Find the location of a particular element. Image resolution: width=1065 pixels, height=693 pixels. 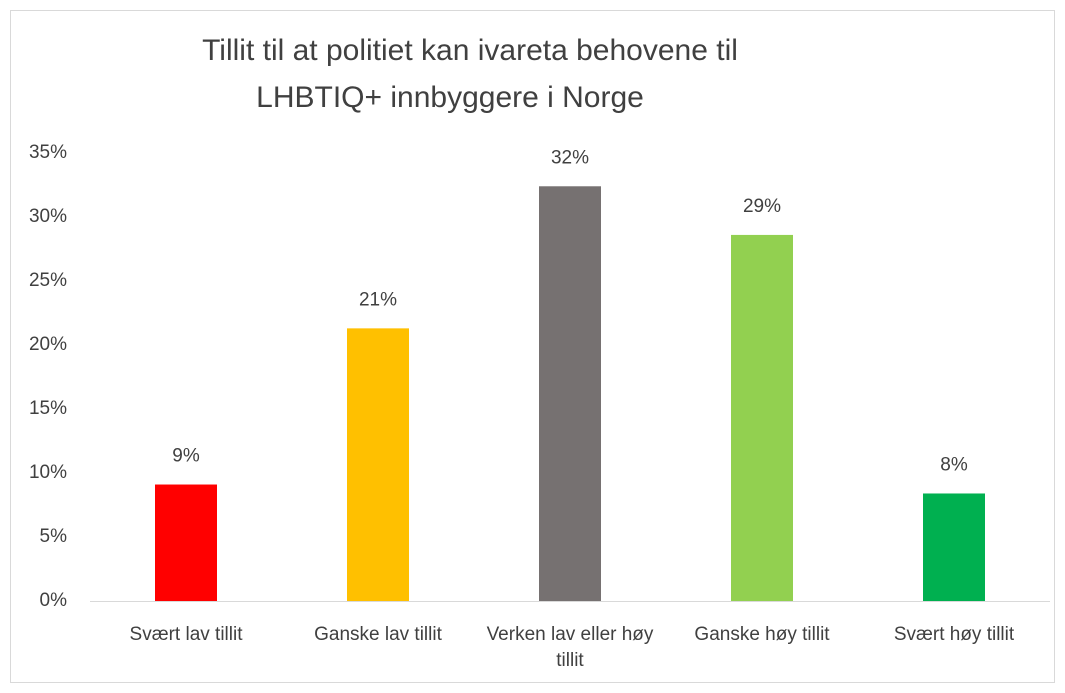

data-label: 29% is located at coordinates (762, 206).